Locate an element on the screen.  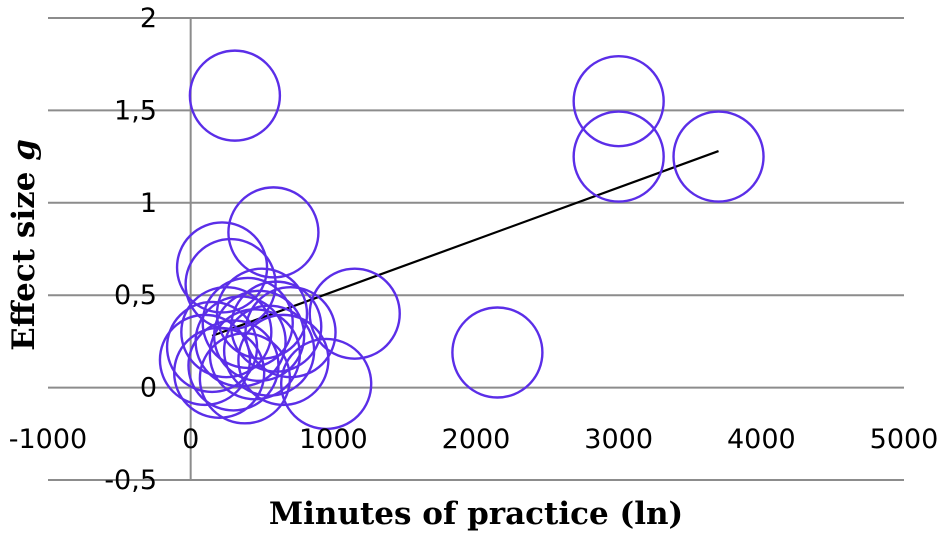
y-tick-label: 0,5 is located at coordinates (135, 295).